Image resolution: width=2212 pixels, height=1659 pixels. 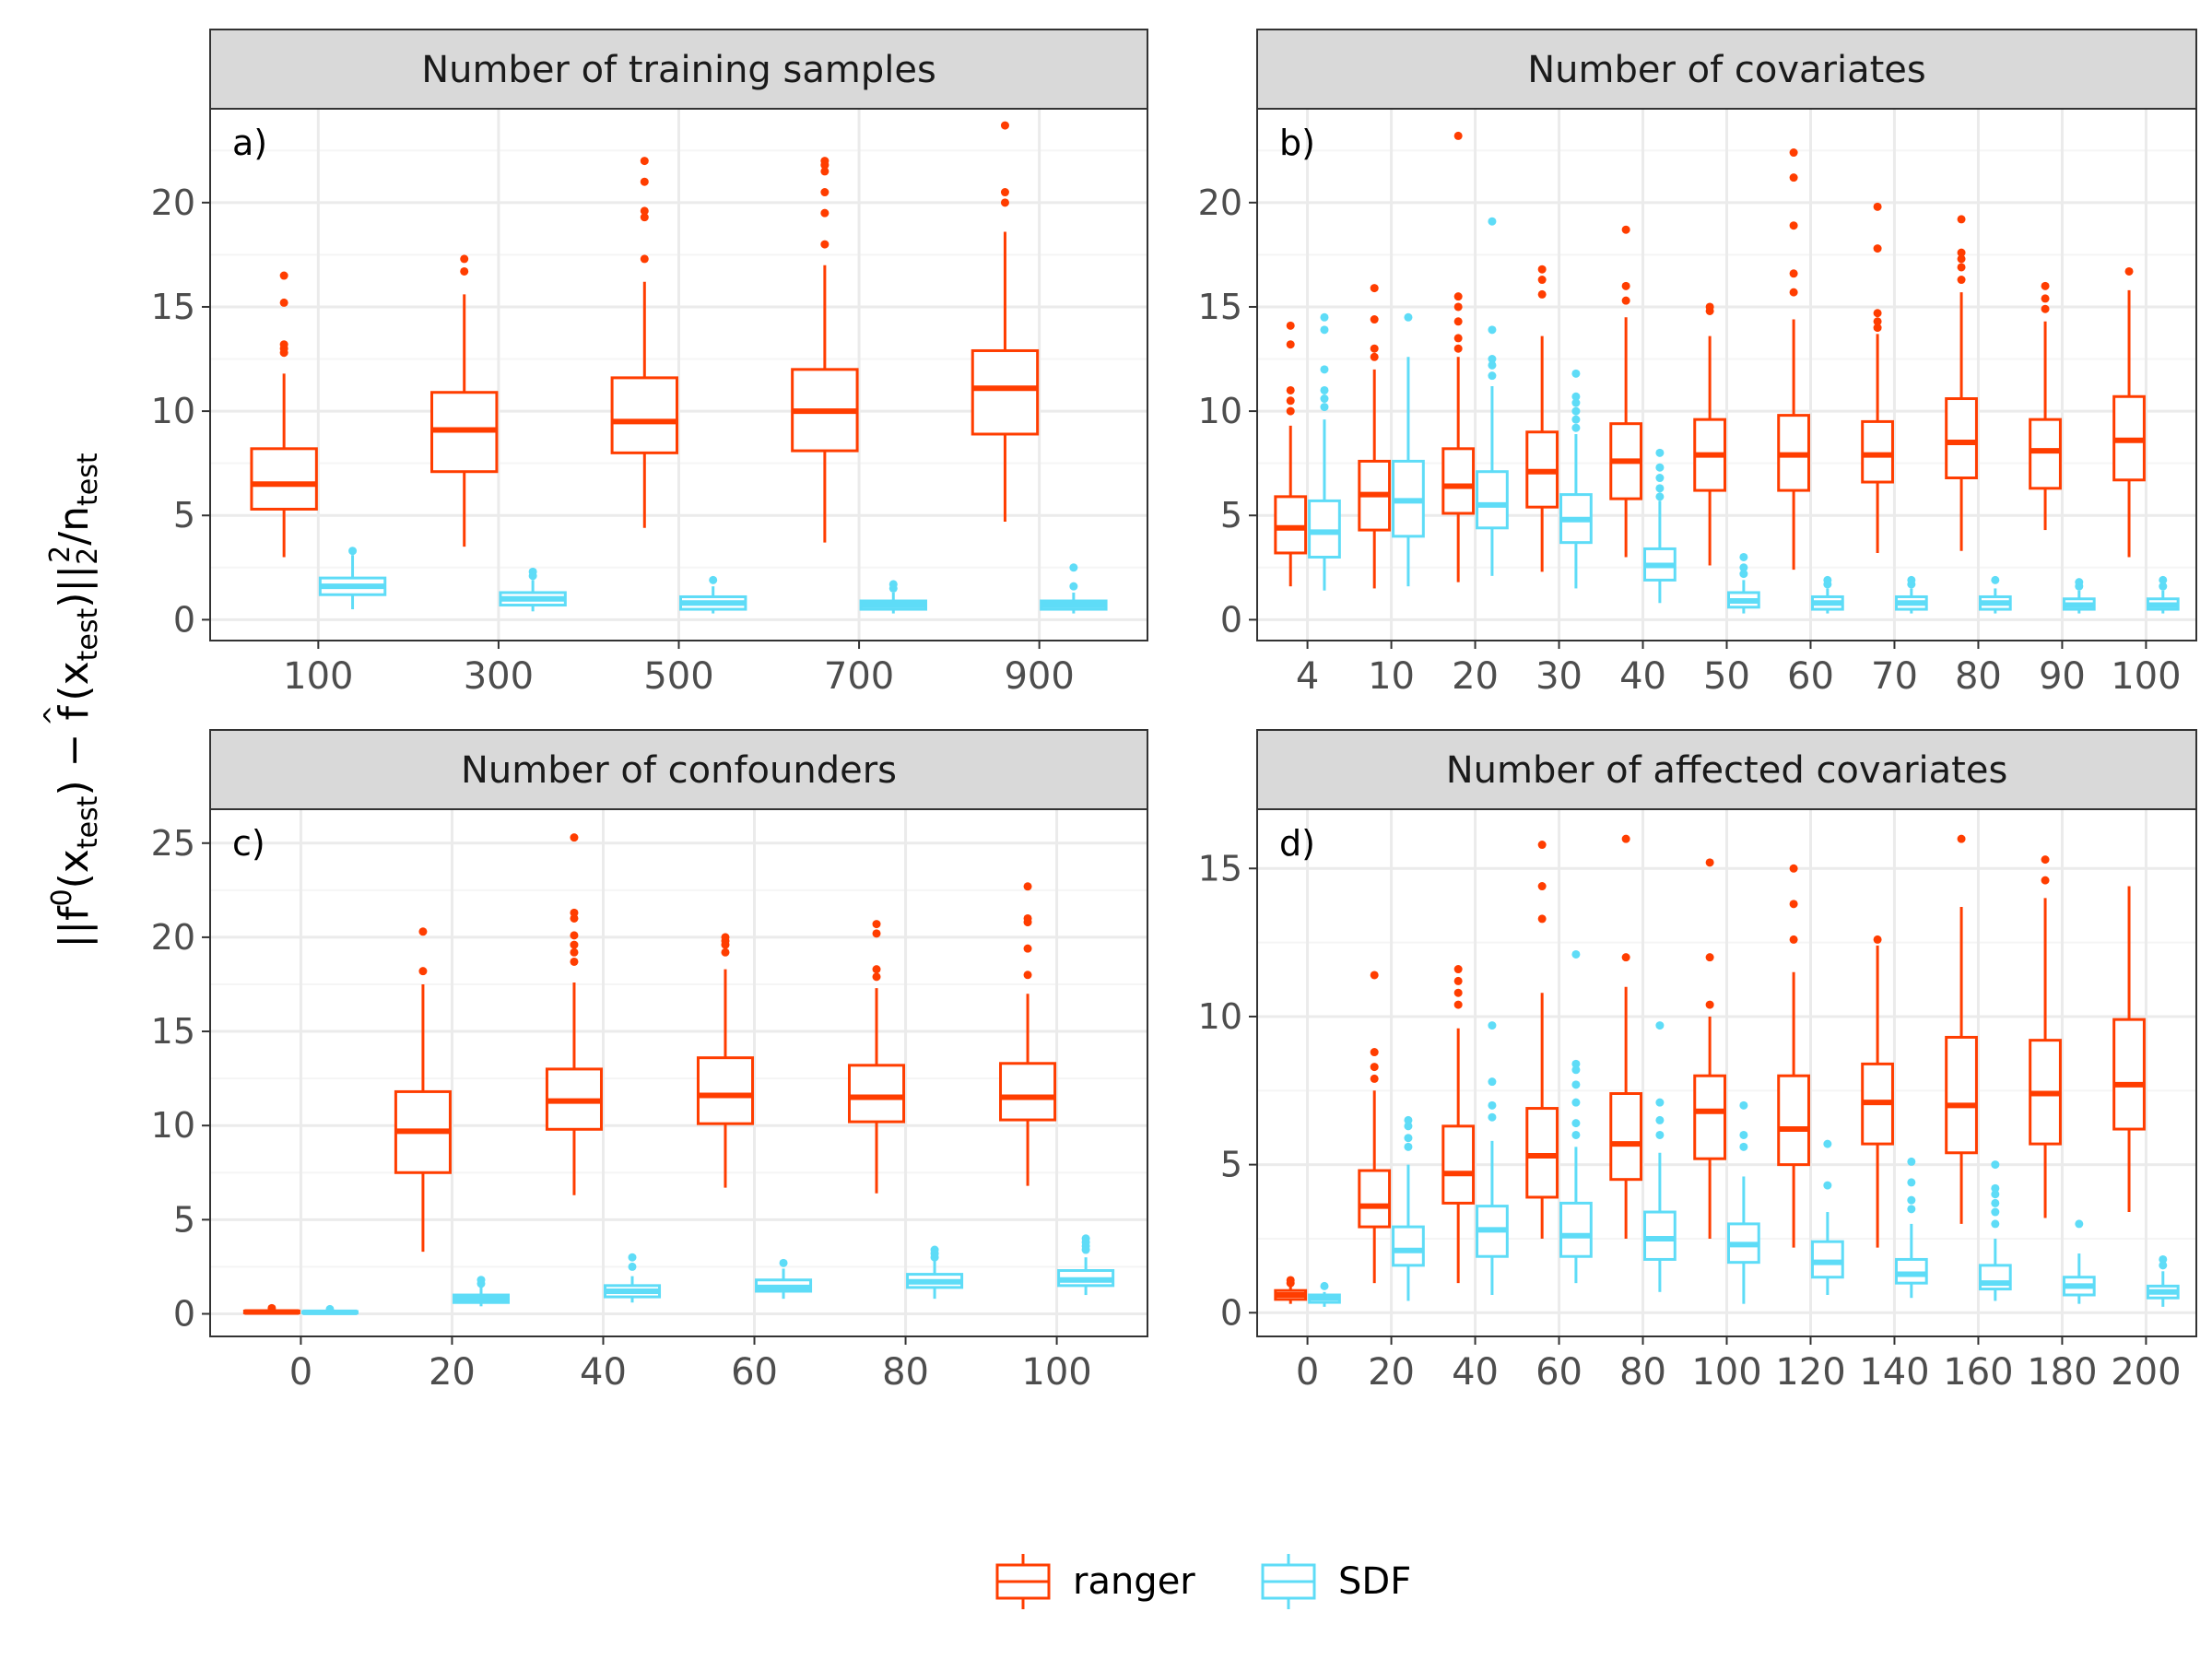 I want to click on legend-item-ranger: ranger, so click(x=1095, y=1581).